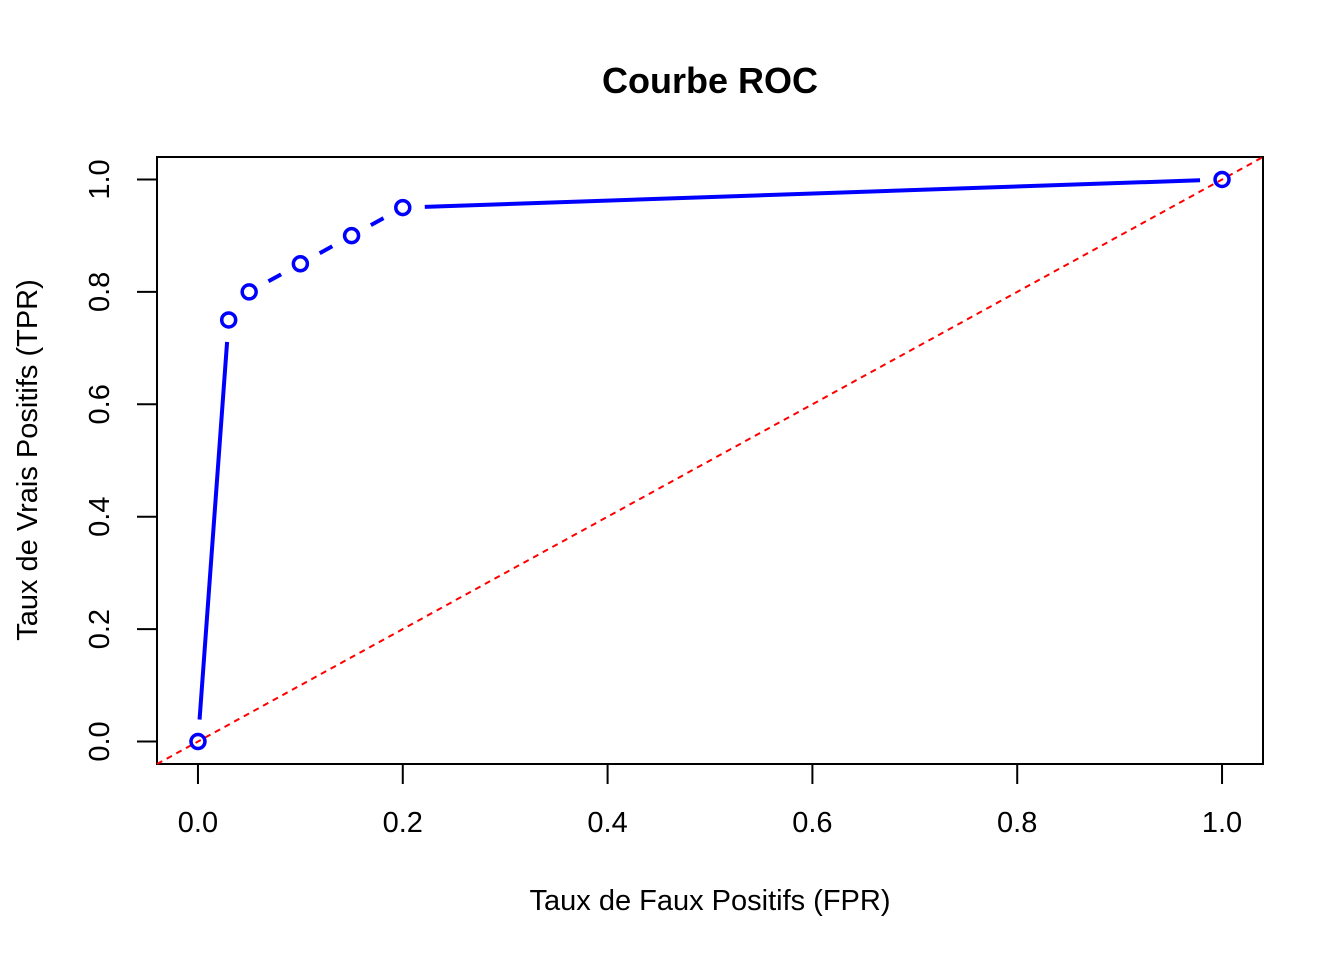 Image resolution: width=1344 pixels, height=960 pixels. What do you see at coordinates (812, 823) in the screenshot?
I see `x-tick-label: 0.6` at bounding box center [812, 823].